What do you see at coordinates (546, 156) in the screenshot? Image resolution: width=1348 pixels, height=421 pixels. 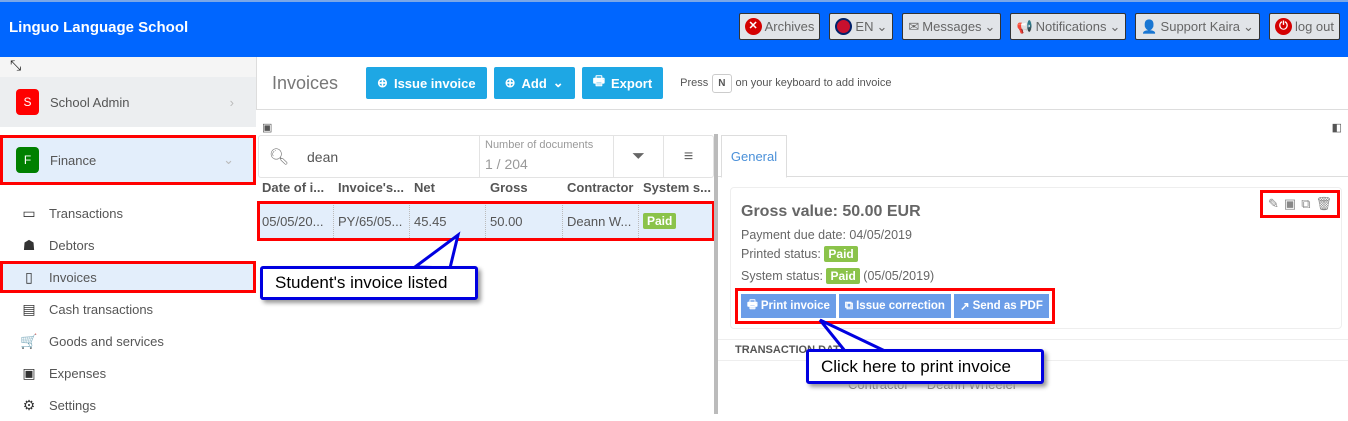 I see `document-count: Number of documents 1 / 204` at bounding box center [546, 156].